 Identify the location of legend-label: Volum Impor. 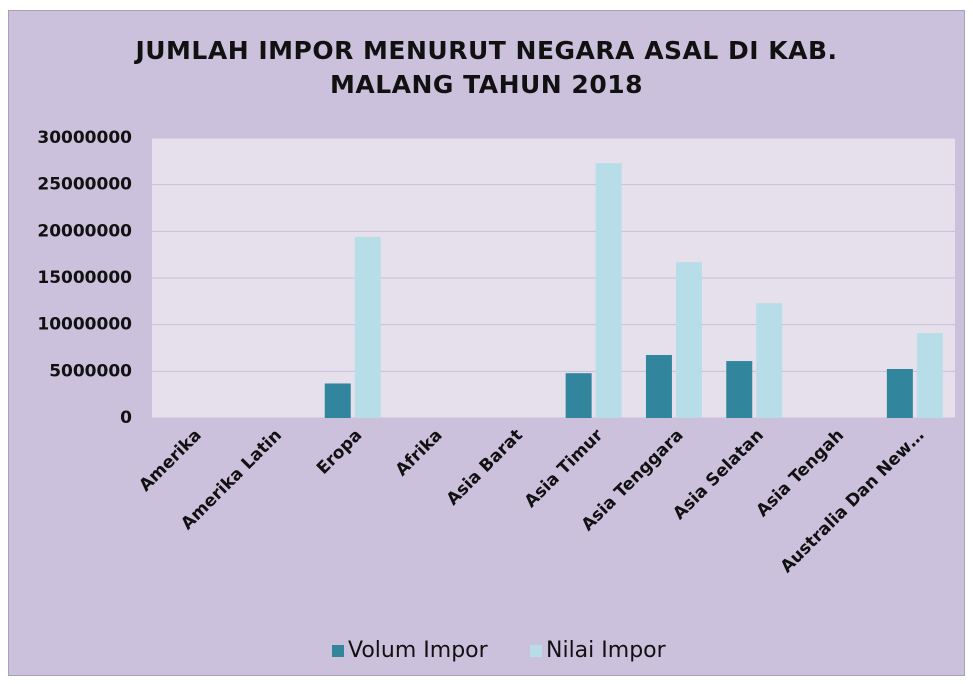
(418, 650).